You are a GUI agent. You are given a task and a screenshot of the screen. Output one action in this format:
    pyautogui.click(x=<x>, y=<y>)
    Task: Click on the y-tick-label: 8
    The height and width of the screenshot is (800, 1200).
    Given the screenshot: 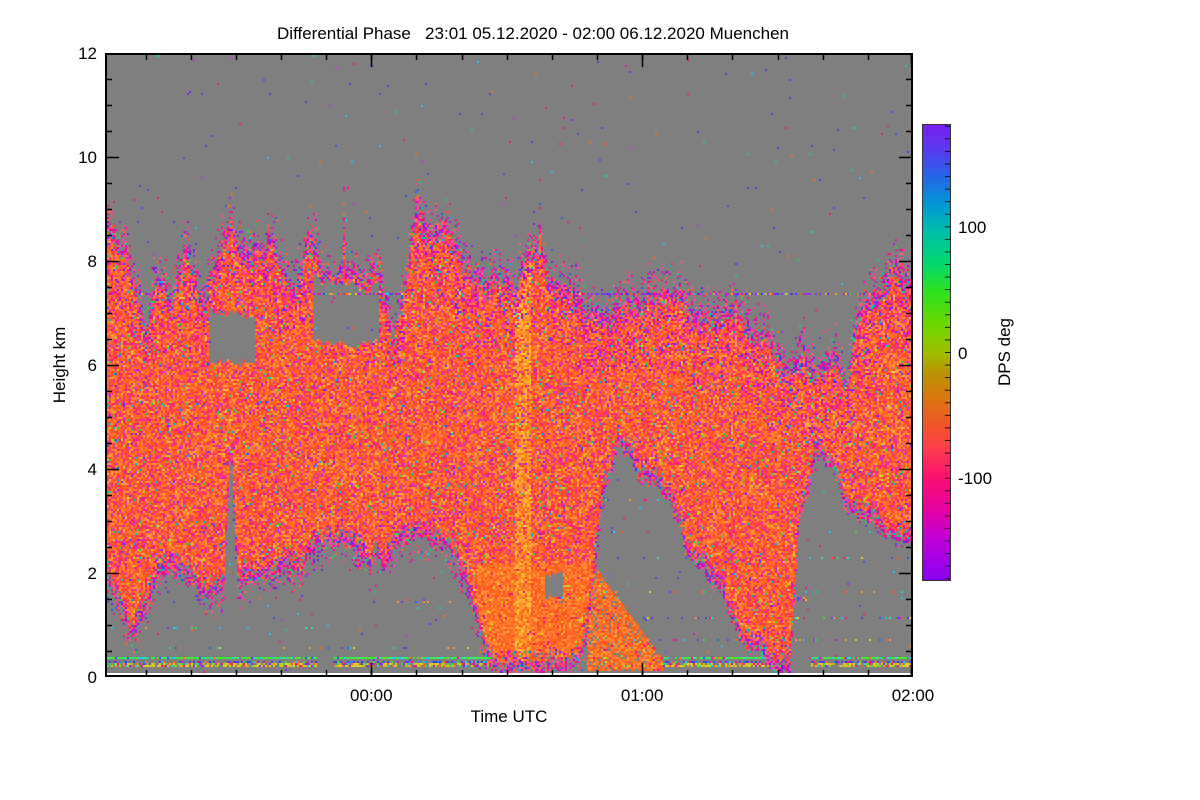 What is the action you would take?
    pyautogui.click(x=92, y=261)
    